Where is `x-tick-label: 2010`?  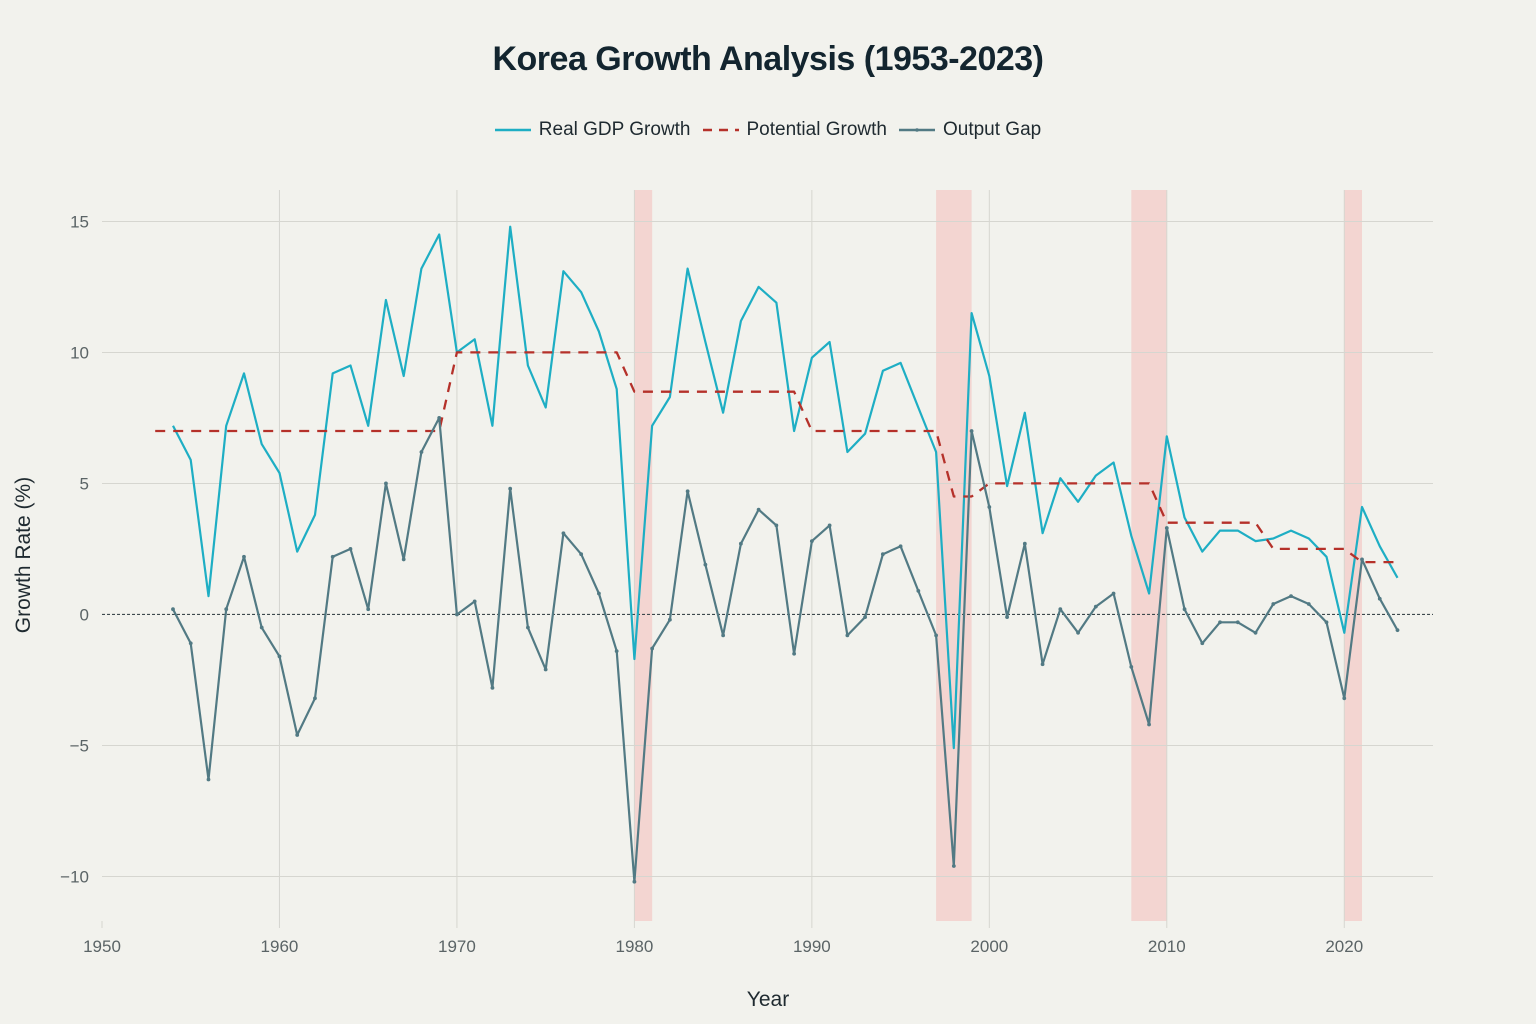 x-tick-label: 2010 is located at coordinates (1167, 946).